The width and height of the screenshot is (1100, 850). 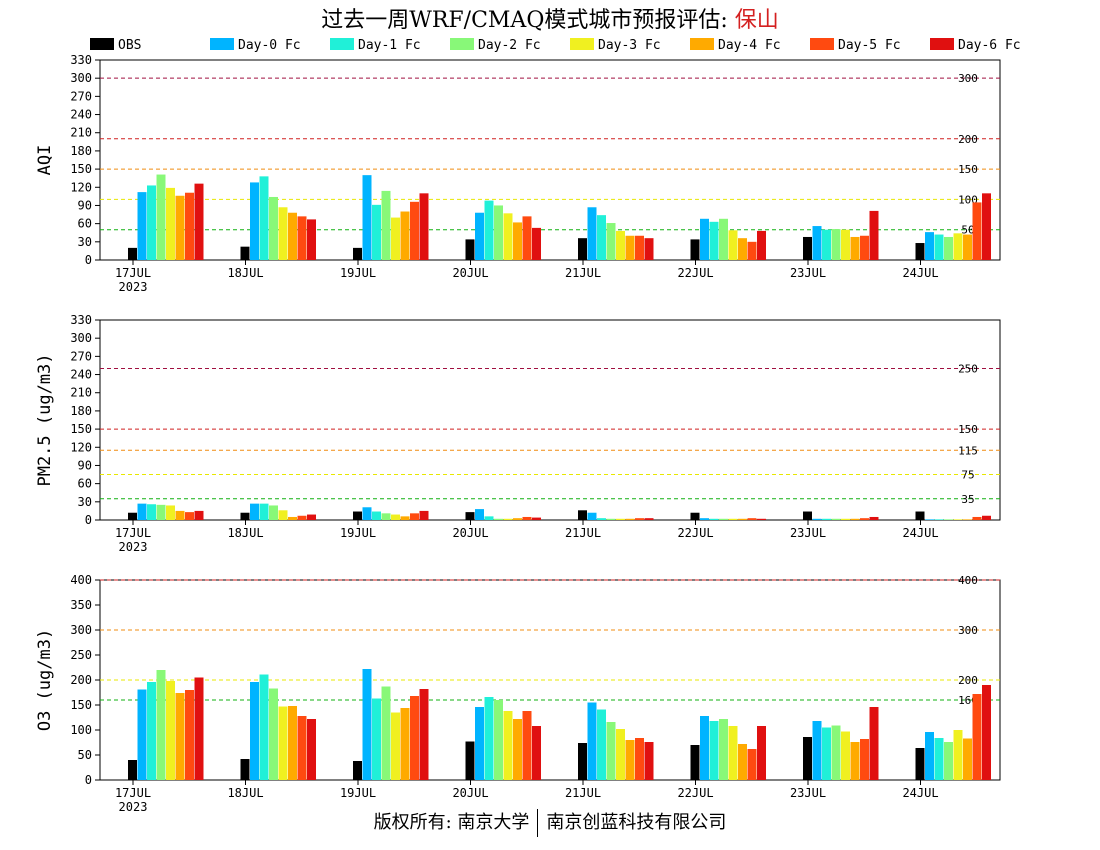 What do you see at coordinates (358, 533) in the screenshot?
I see `x-tick-label: 19JUL` at bounding box center [358, 533].